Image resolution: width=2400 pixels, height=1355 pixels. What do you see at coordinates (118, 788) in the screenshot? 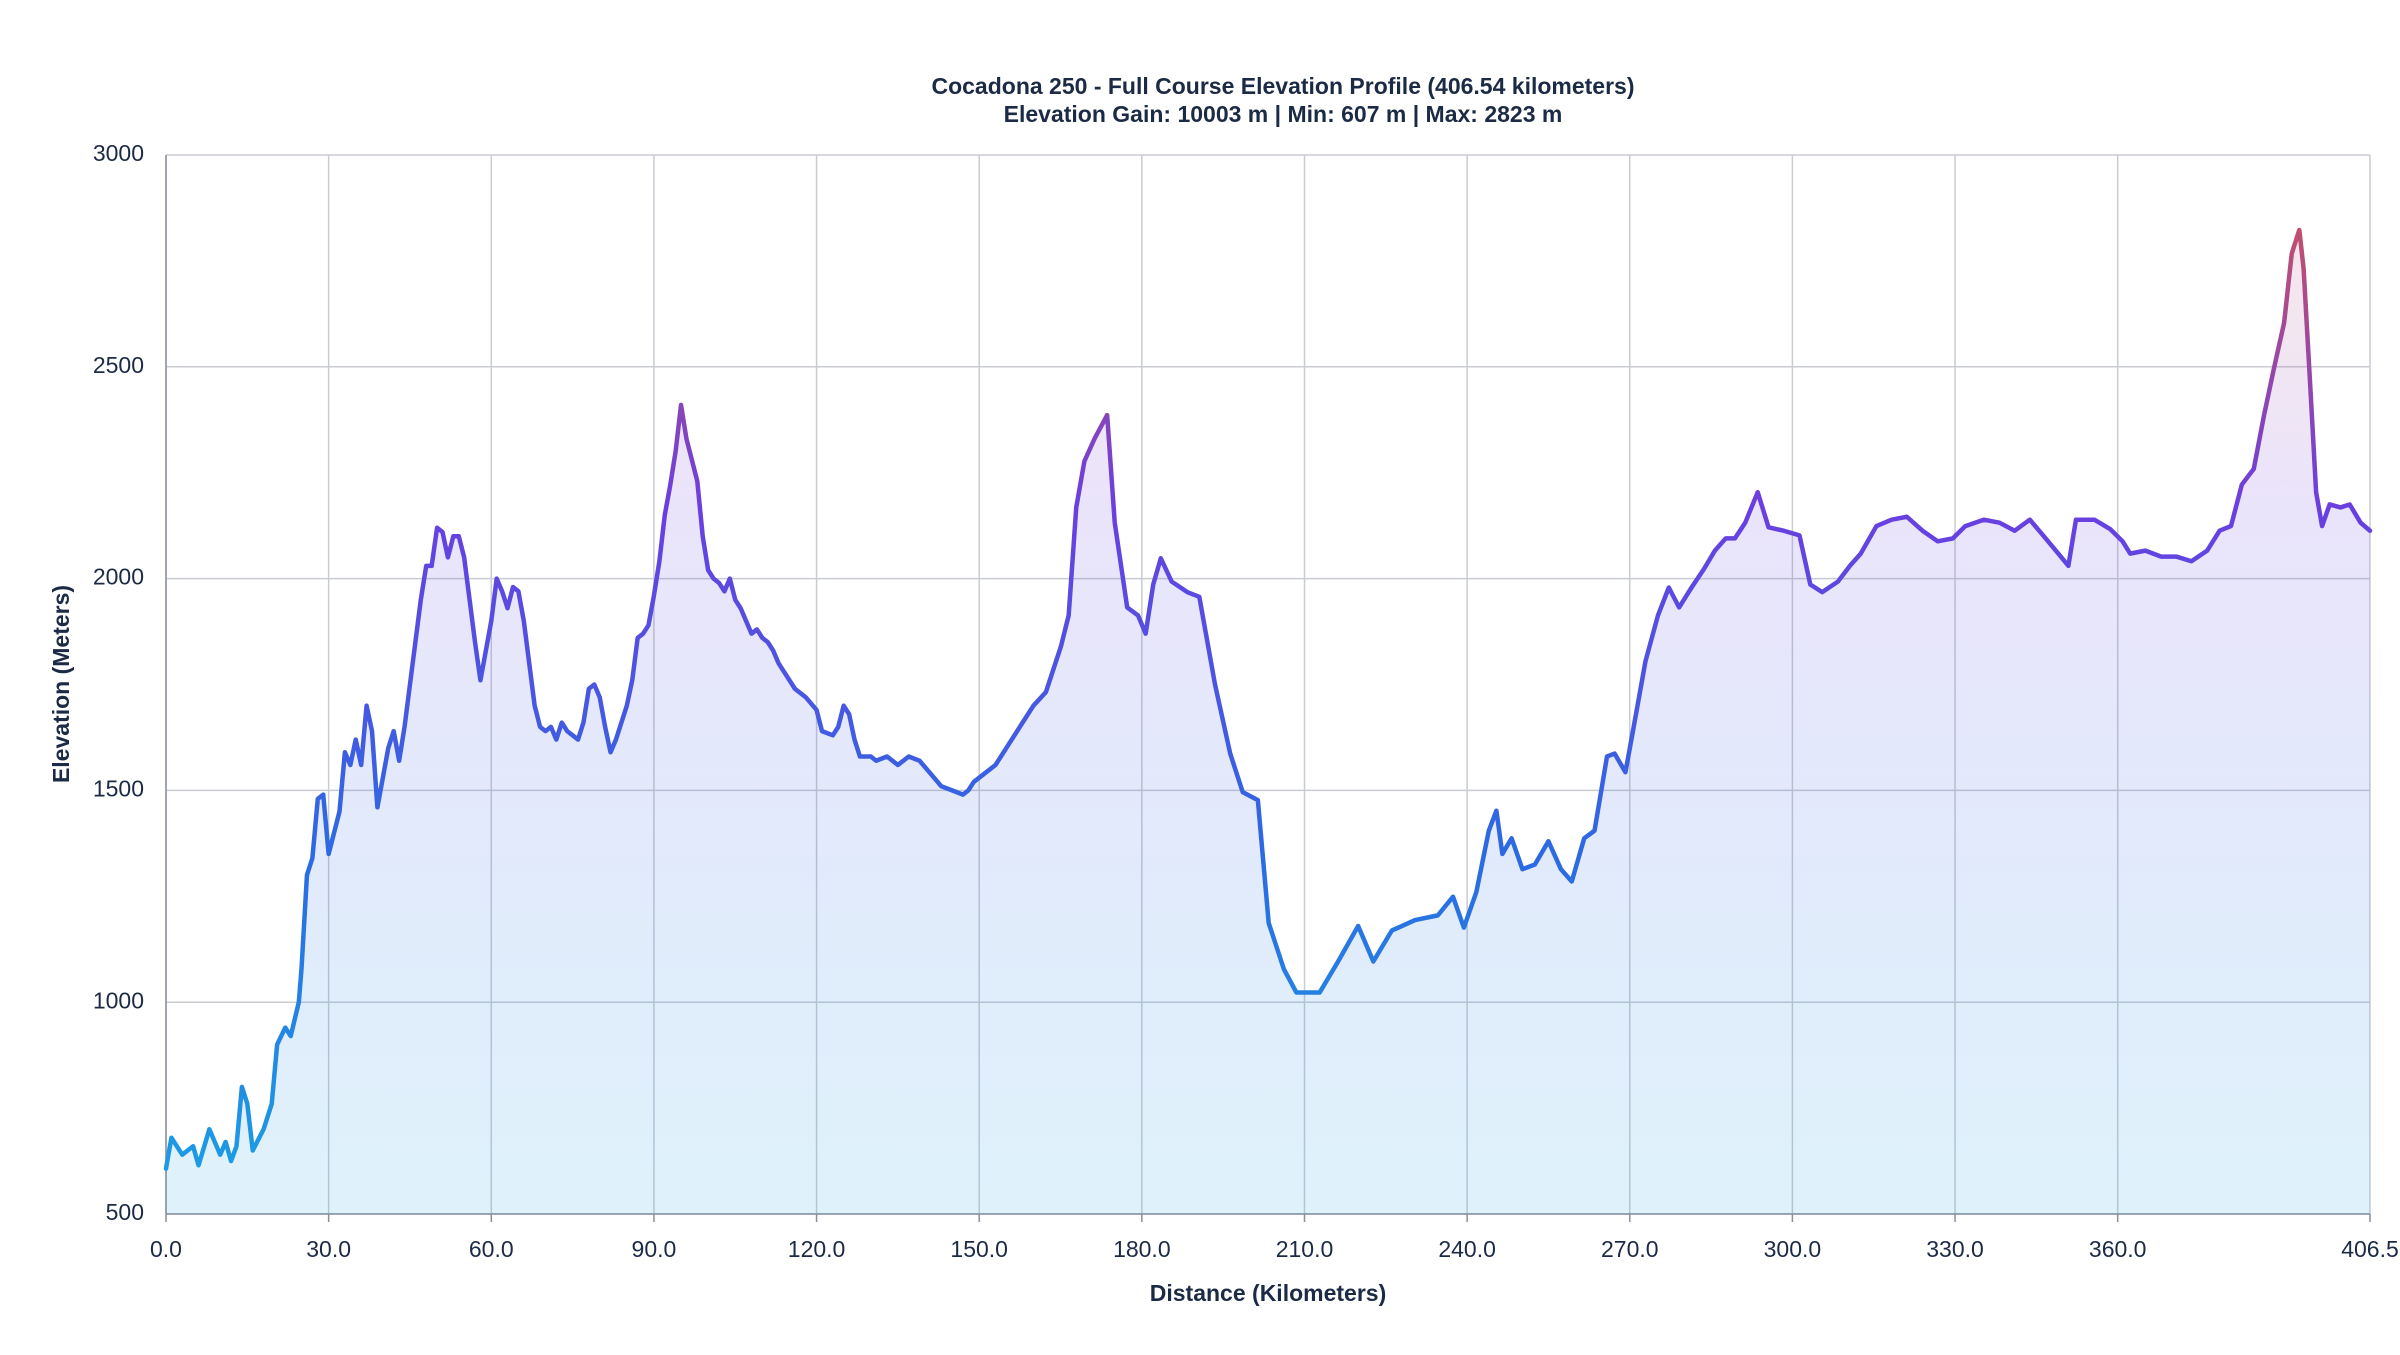
I see `y-tick-label: 1500` at bounding box center [118, 788].